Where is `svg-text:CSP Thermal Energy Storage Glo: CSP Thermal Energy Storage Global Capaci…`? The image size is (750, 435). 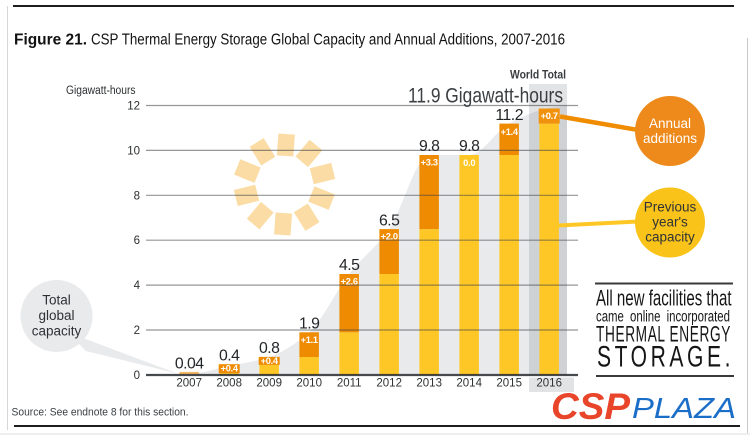
svg-text:CSP Thermal Energy Storage Glo: CSP Thermal Energy Storage Global Capaci… is located at coordinates (328, 40).